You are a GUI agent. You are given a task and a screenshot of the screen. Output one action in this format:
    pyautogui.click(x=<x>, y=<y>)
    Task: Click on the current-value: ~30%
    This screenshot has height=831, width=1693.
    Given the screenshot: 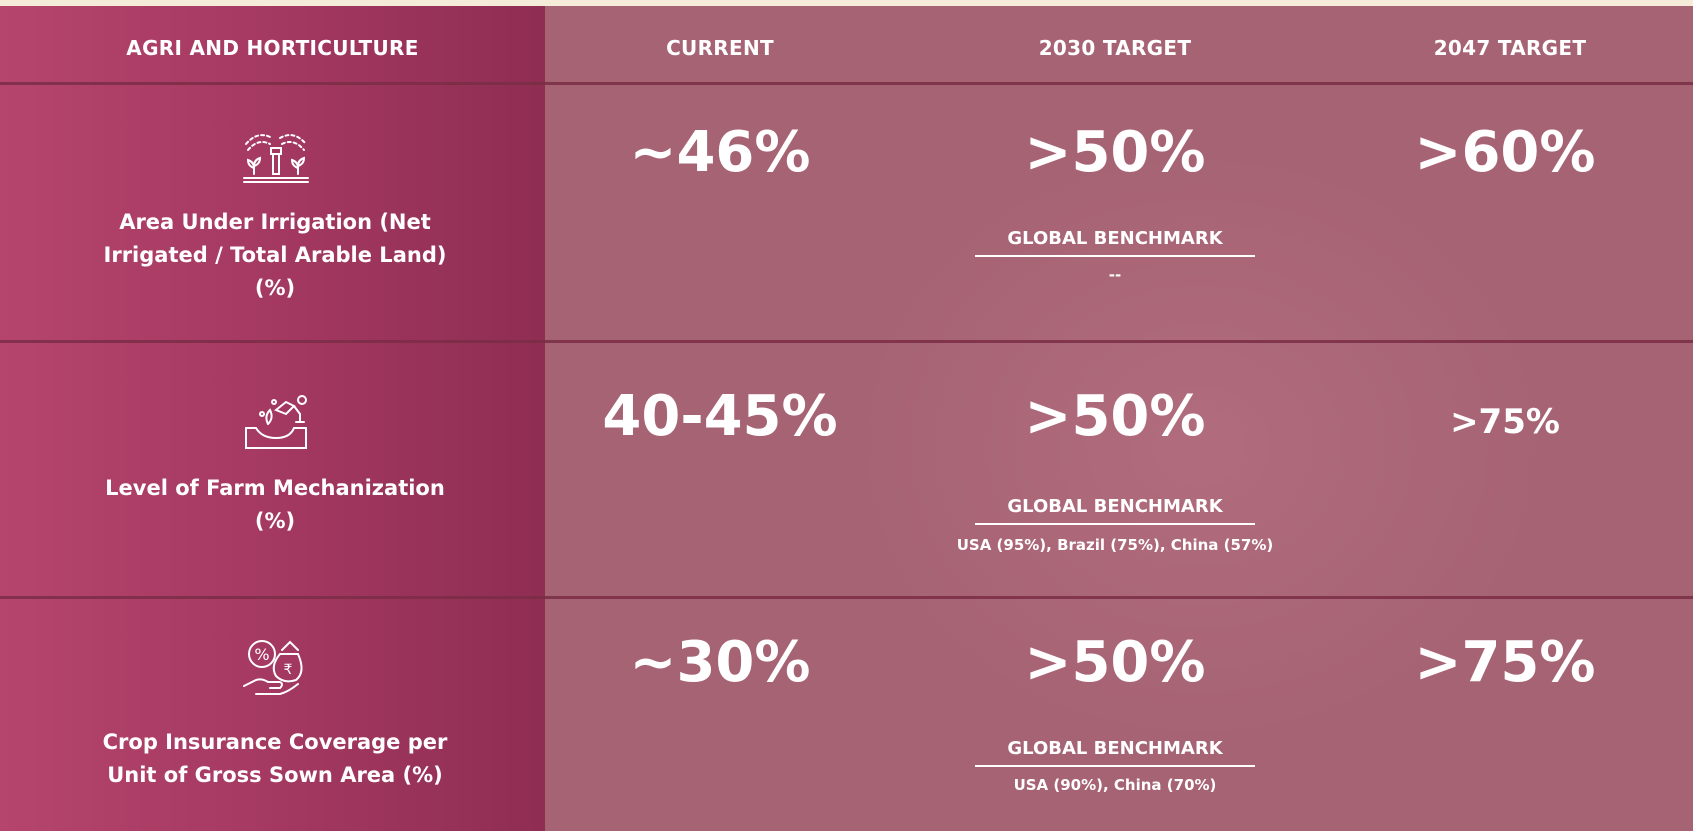 What is the action you would take?
    pyautogui.click(x=720, y=662)
    